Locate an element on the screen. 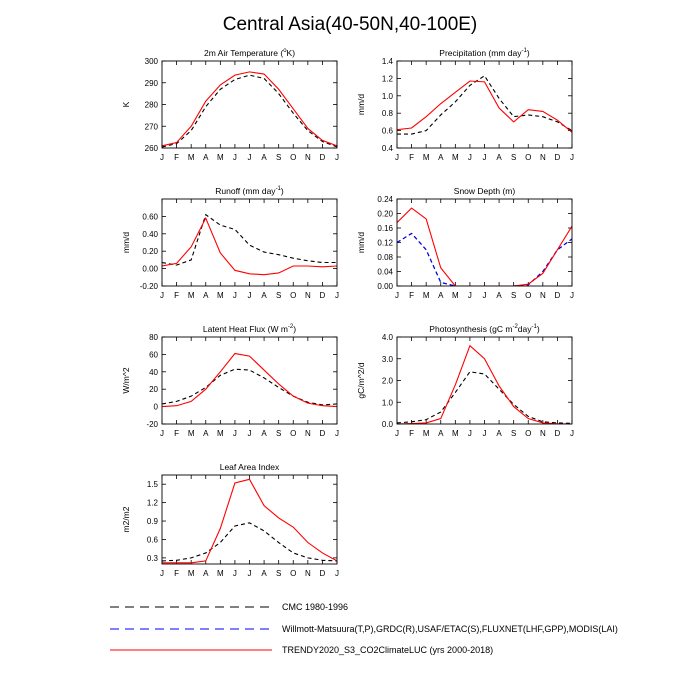 The image size is (700, 700). y-axis-label: mm/d is located at coordinates (126, 243).